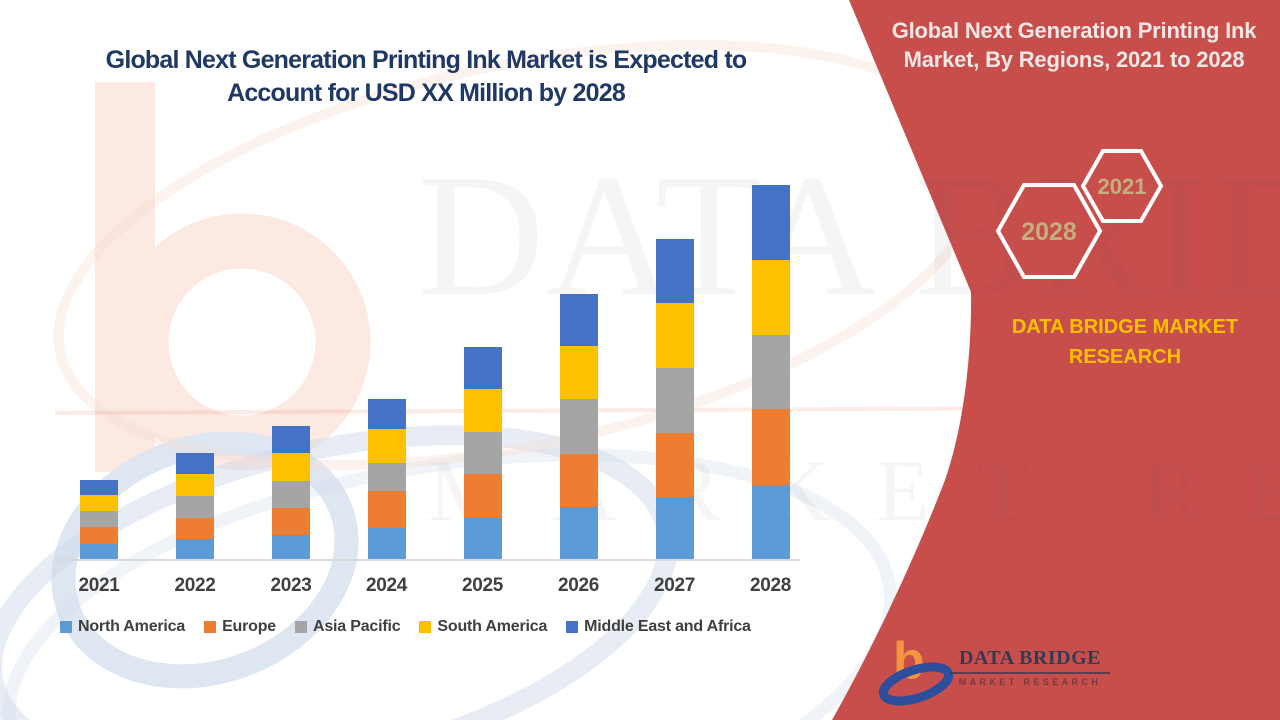 The image size is (1280, 720). What do you see at coordinates (482, 585) in the screenshot?
I see `x-axis-label-2025: 2025` at bounding box center [482, 585].